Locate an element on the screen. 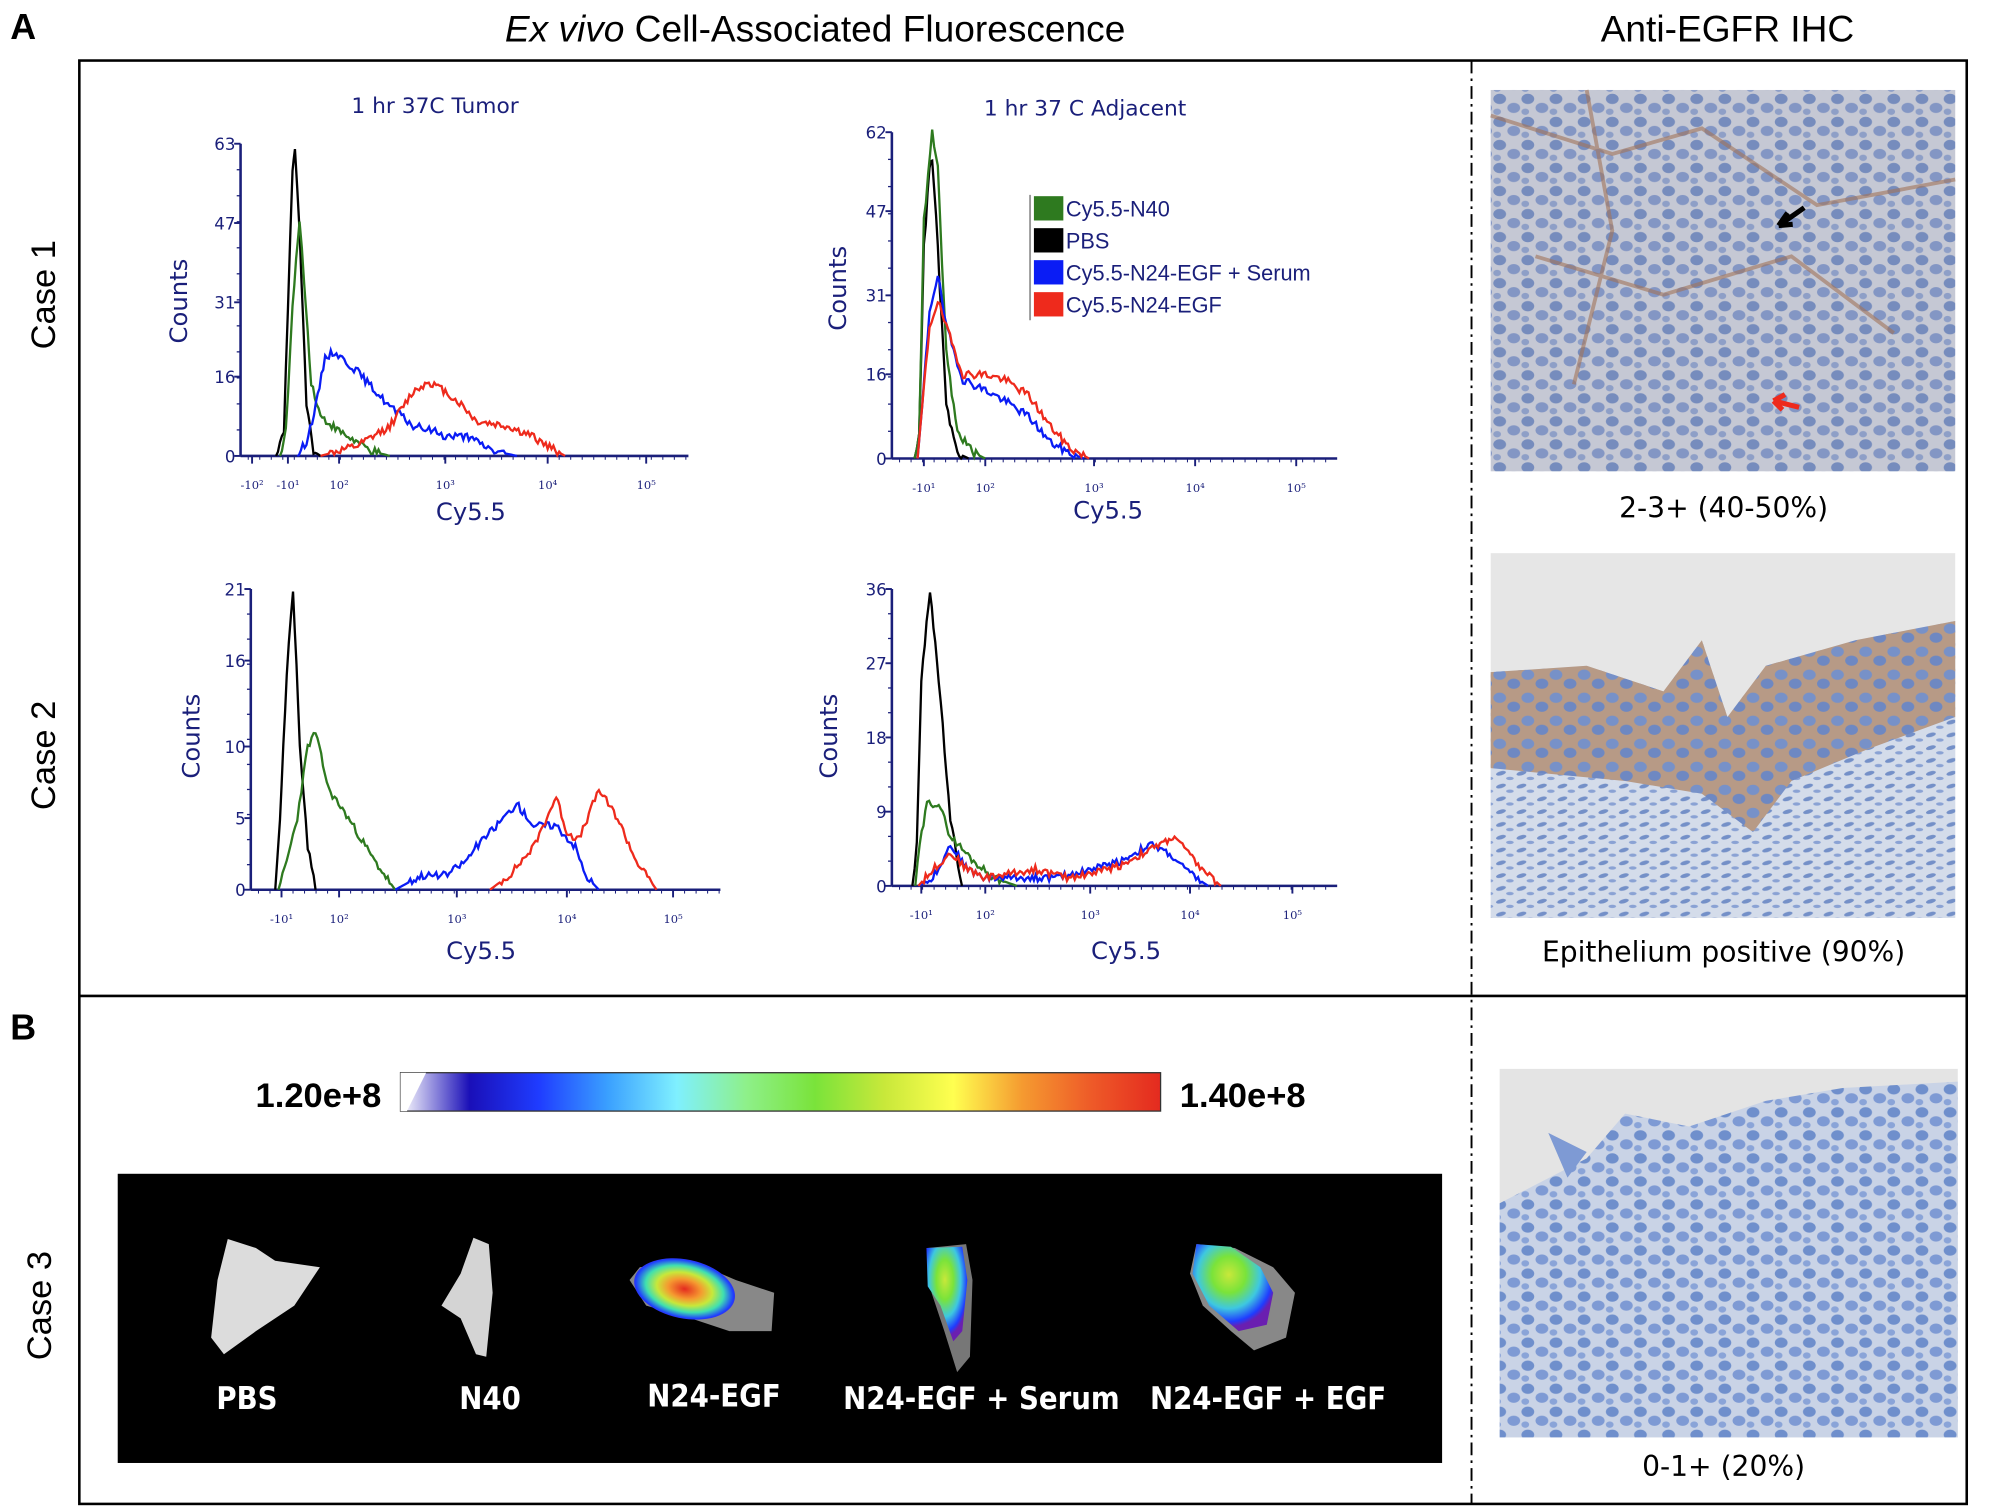 The height and width of the screenshot is (1512, 2000). colorbar is located at coordinates (780, 1092).